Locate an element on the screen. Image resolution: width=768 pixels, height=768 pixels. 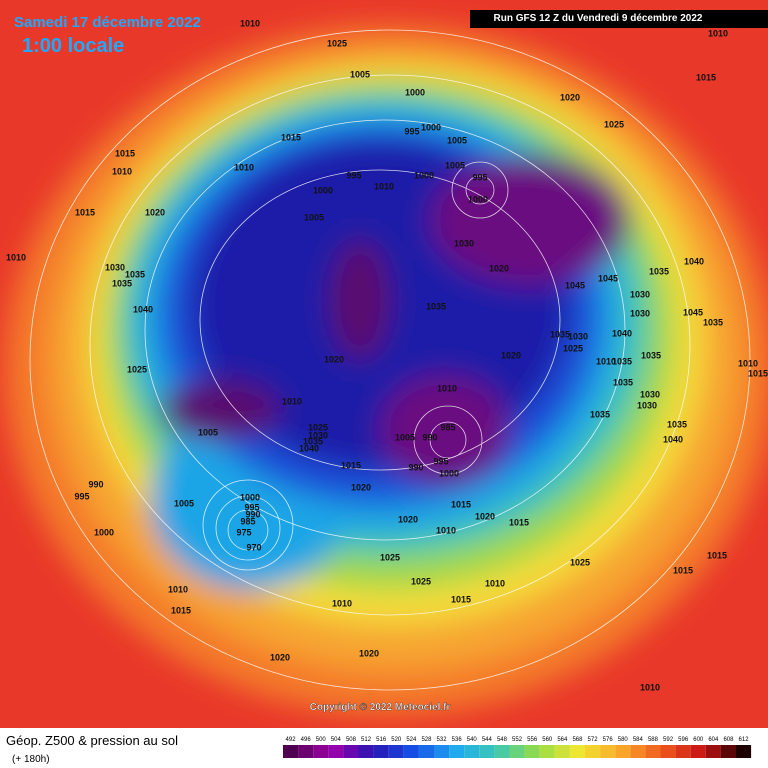
colorbar-label: 588 is located at coordinates (653, 740).